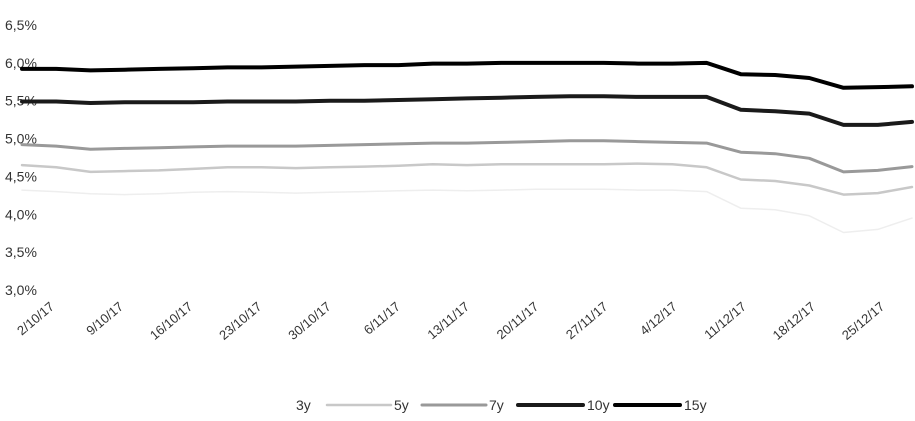 The image size is (915, 421). I want to click on x-tick-label: 18/12/17, so click(794, 321).